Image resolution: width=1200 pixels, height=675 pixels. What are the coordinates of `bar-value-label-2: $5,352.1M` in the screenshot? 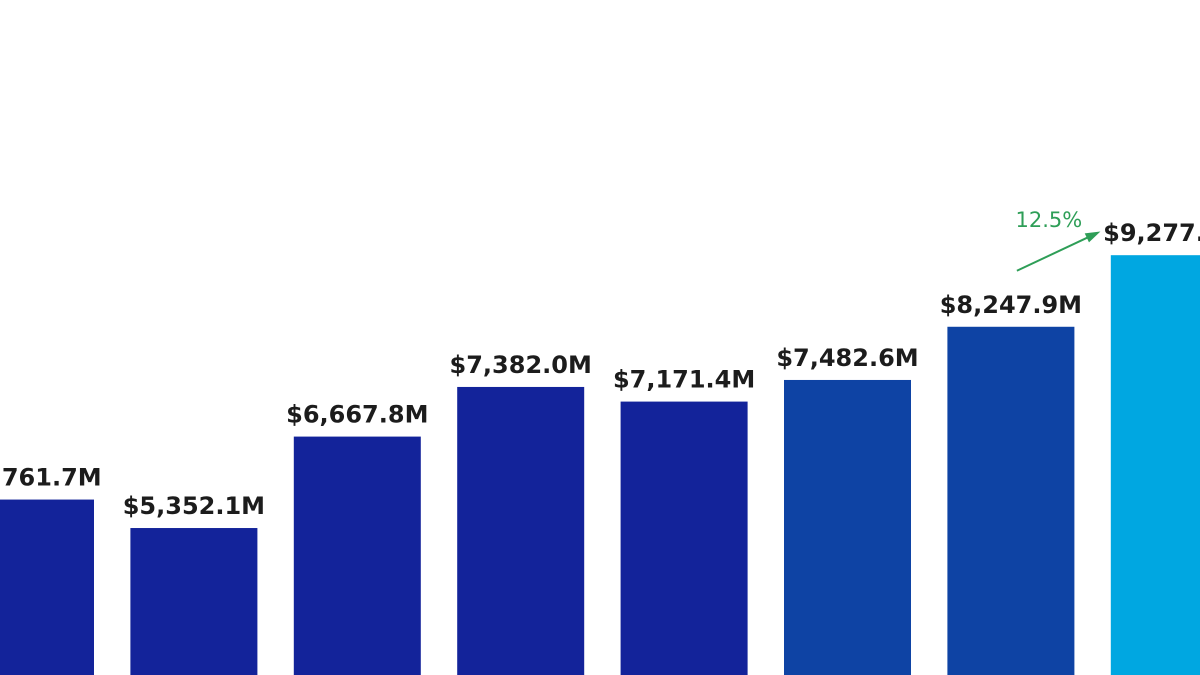 It's located at (194, 506).